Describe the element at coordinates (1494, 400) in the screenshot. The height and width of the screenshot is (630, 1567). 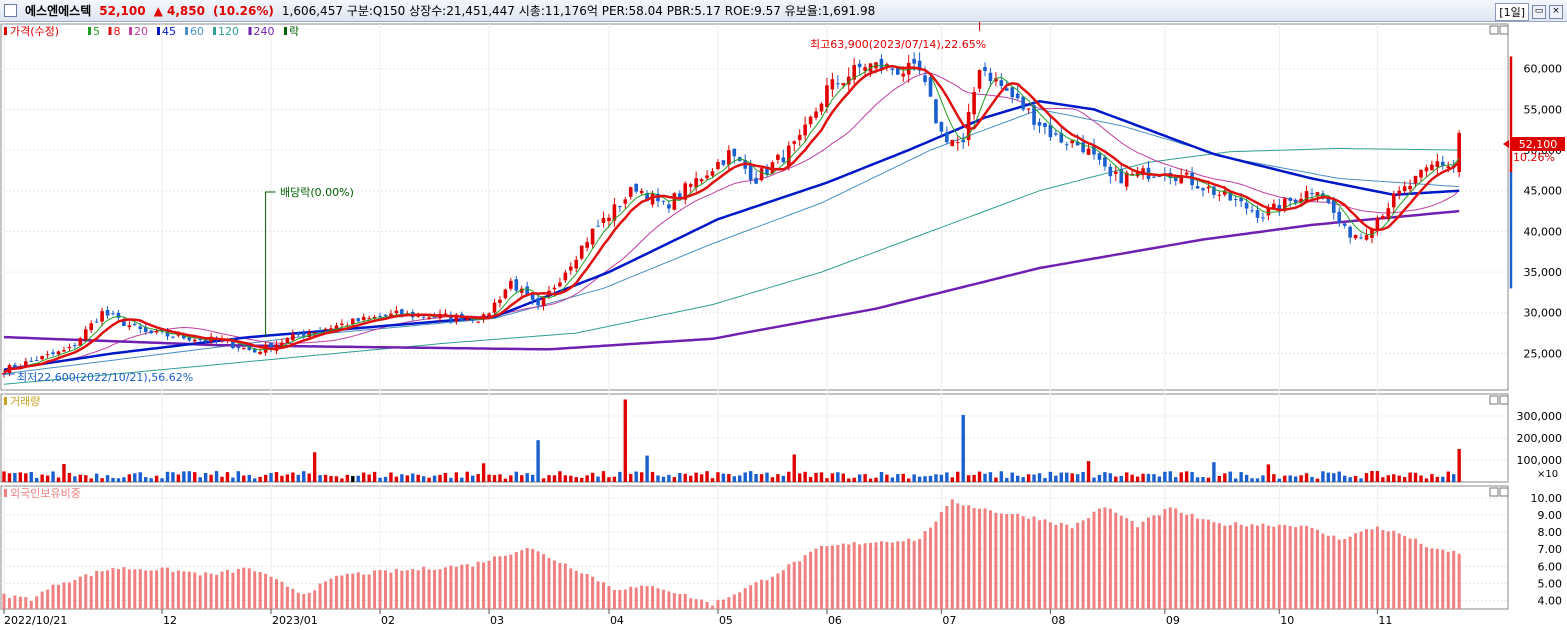
I see `panel-2-max-icon` at that location.